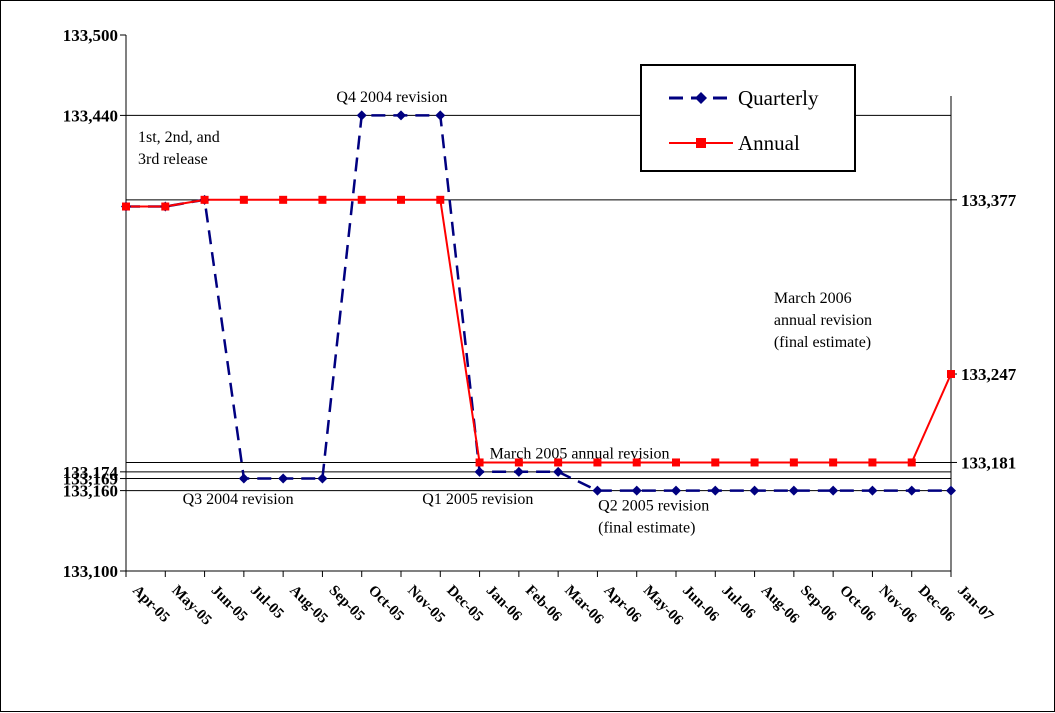 The height and width of the screenshot is (713, 1055). Describe the element at coordinates (813, 298) in the screenshot. I see `annotation-line: March 2006` at that location.